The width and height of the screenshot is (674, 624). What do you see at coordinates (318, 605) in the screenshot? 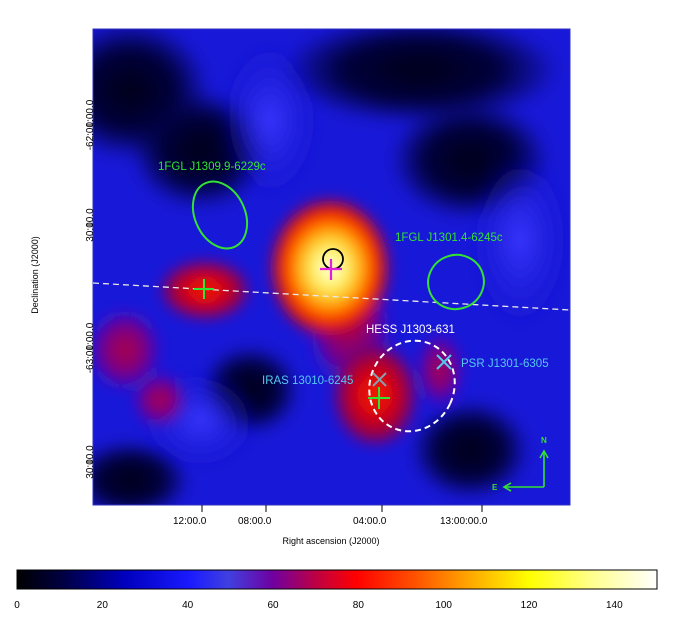
I see `colorbar-ticks: 0 20 40 60 80 100 120 140` at bounding box center [318, 605].